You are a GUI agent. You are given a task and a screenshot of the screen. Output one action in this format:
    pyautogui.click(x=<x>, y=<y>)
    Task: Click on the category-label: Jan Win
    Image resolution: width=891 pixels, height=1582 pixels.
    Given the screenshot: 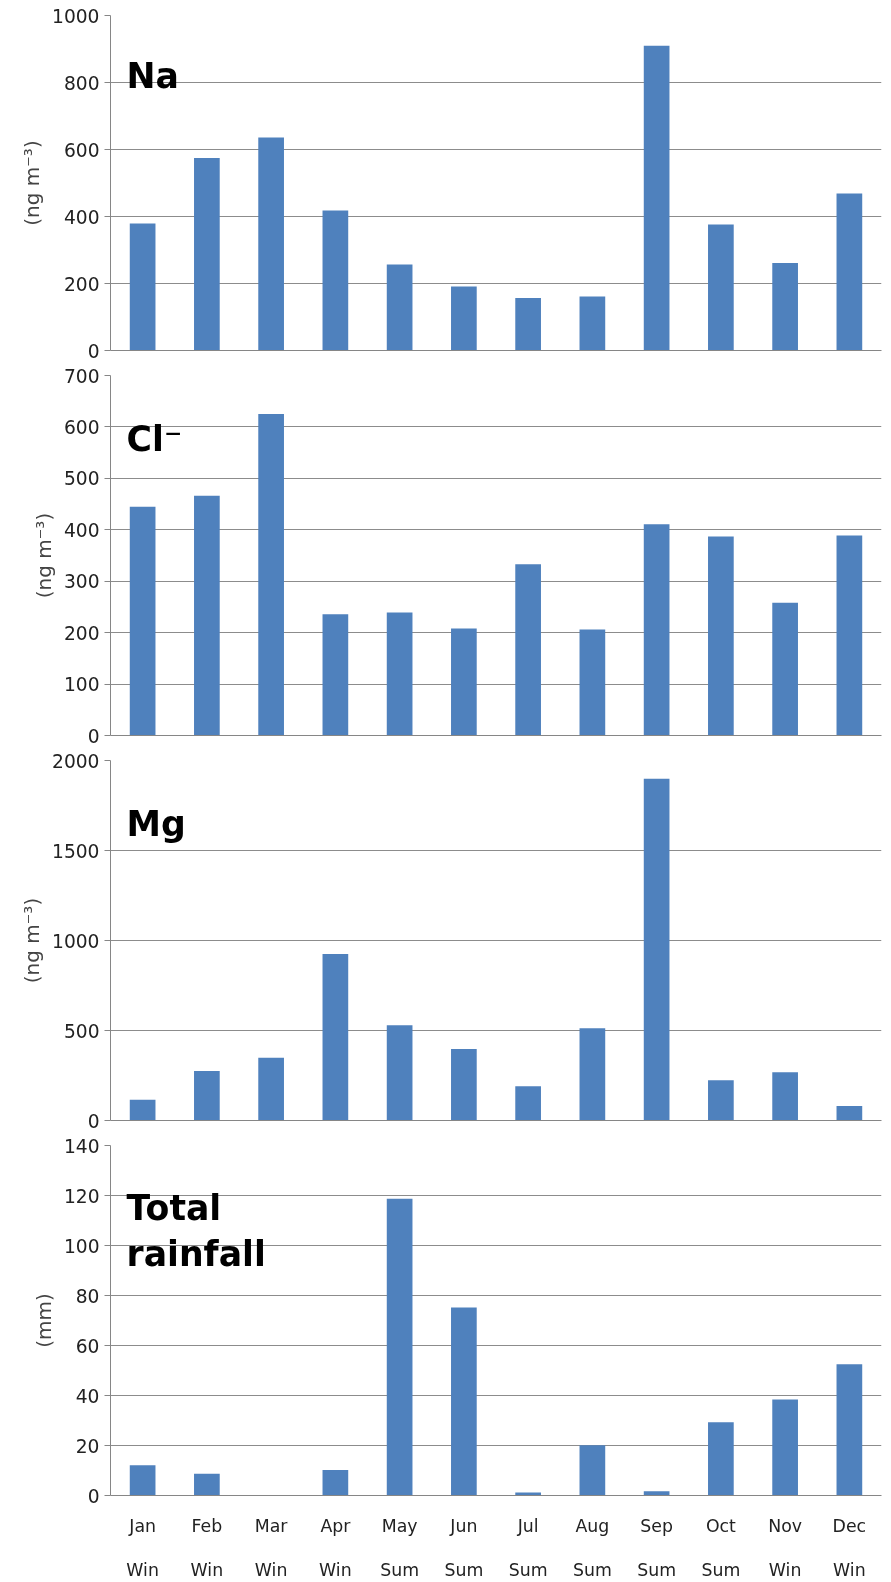 What is the action you would take?
    pyautogui.click(x=142, y=1547)
    